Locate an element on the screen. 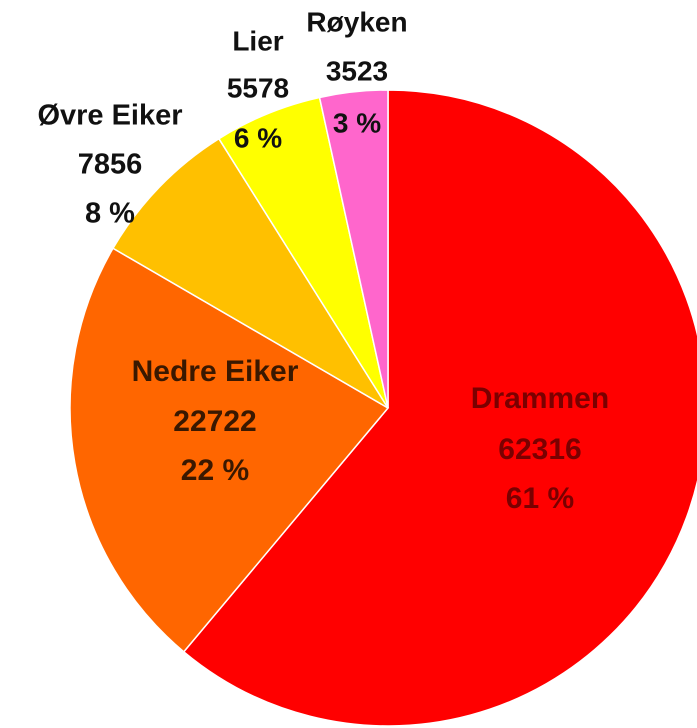 The image size is (697, 728). slice-value: 7856 is located at coordinates (110, 165).